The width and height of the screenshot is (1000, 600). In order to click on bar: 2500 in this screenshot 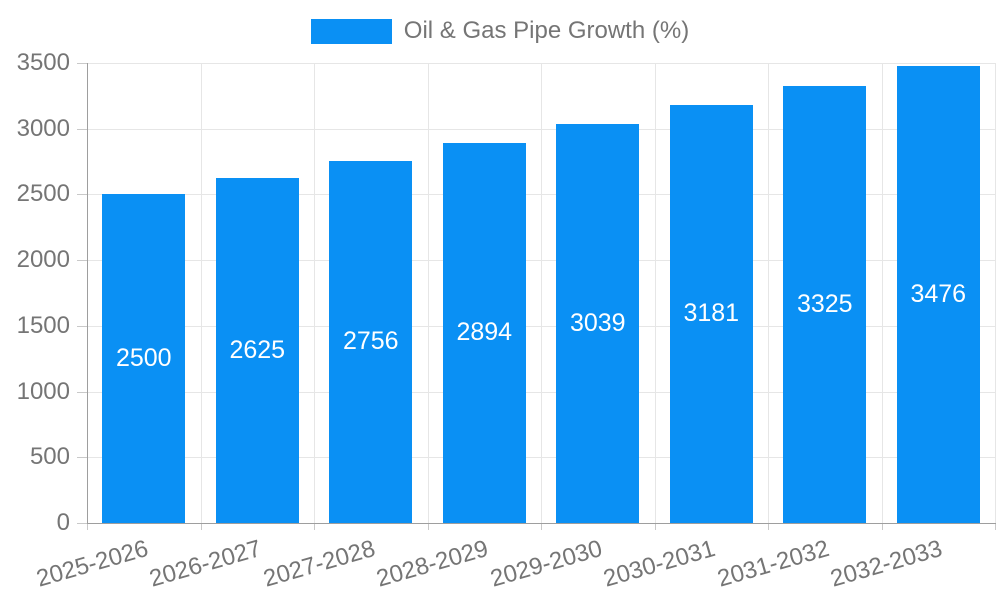, I will do `click(144, 358)`.